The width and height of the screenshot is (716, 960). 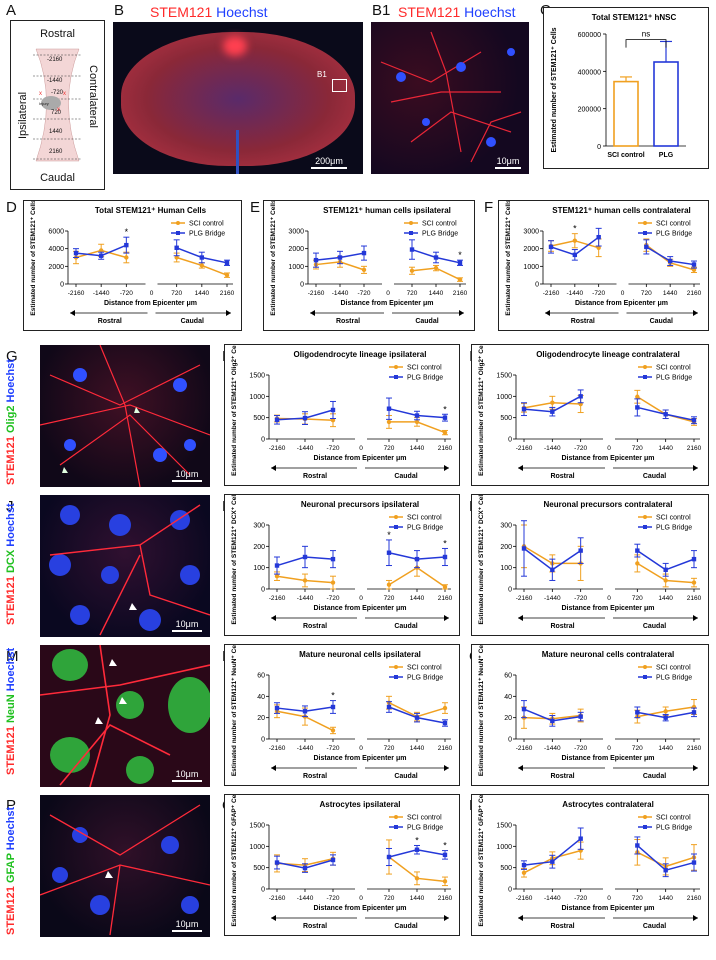 What do you see at coordinates (508, 697) in the screenshot?
I see `y-tick-label: 40` at bounding box center [508, 697].